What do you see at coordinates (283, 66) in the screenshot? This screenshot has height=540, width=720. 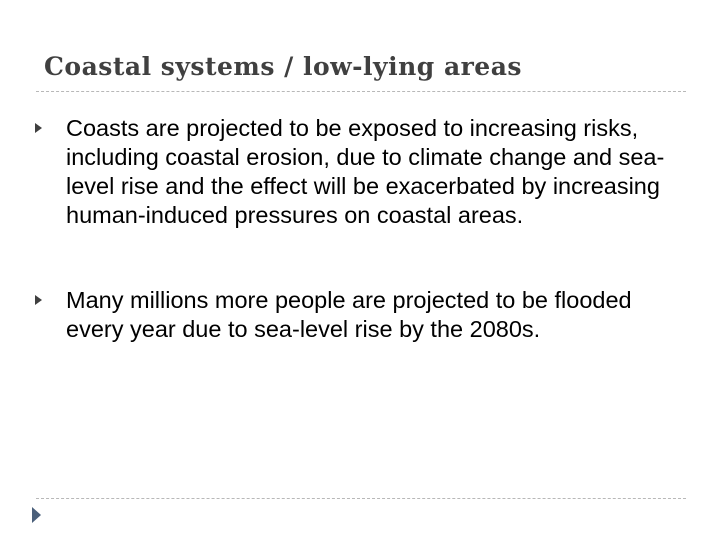 I see `slide-title: Coastal systems / low-lying areas` at bounding box center [283, 66].